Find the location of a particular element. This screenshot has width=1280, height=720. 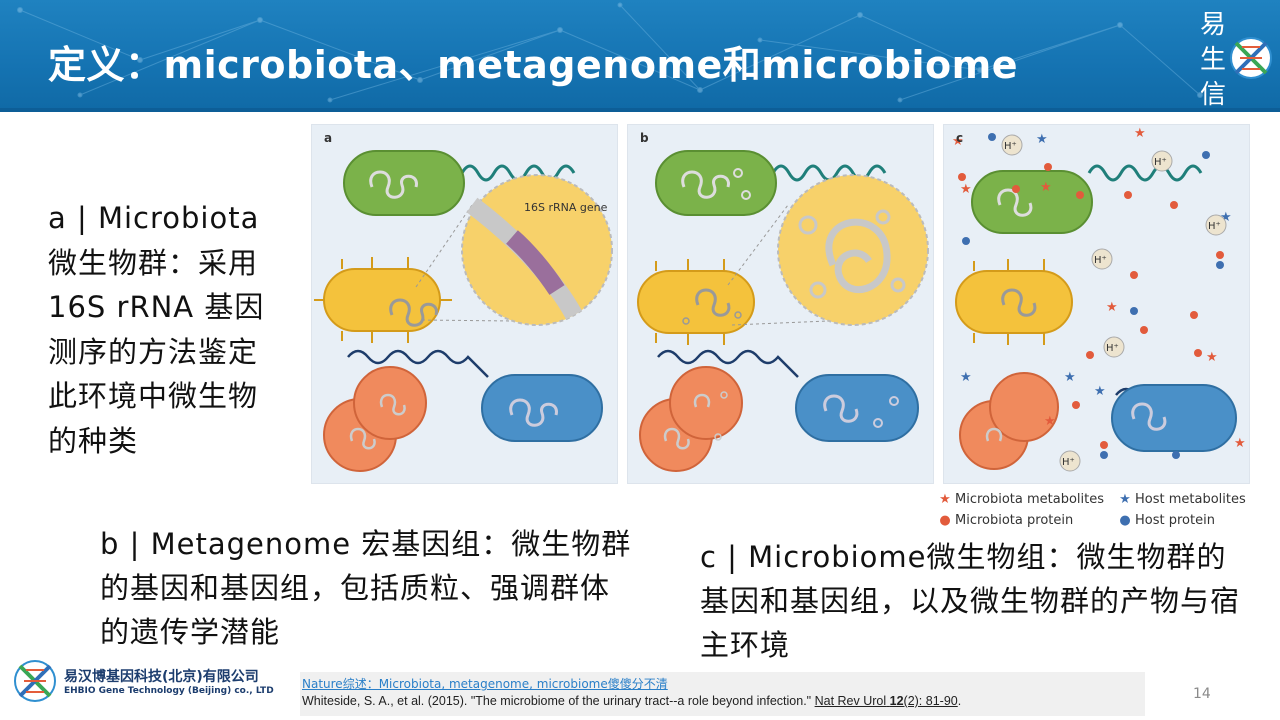

legend-item-microbiota-protein: ● Microbiota protein is located at coordinates (1005, 520).